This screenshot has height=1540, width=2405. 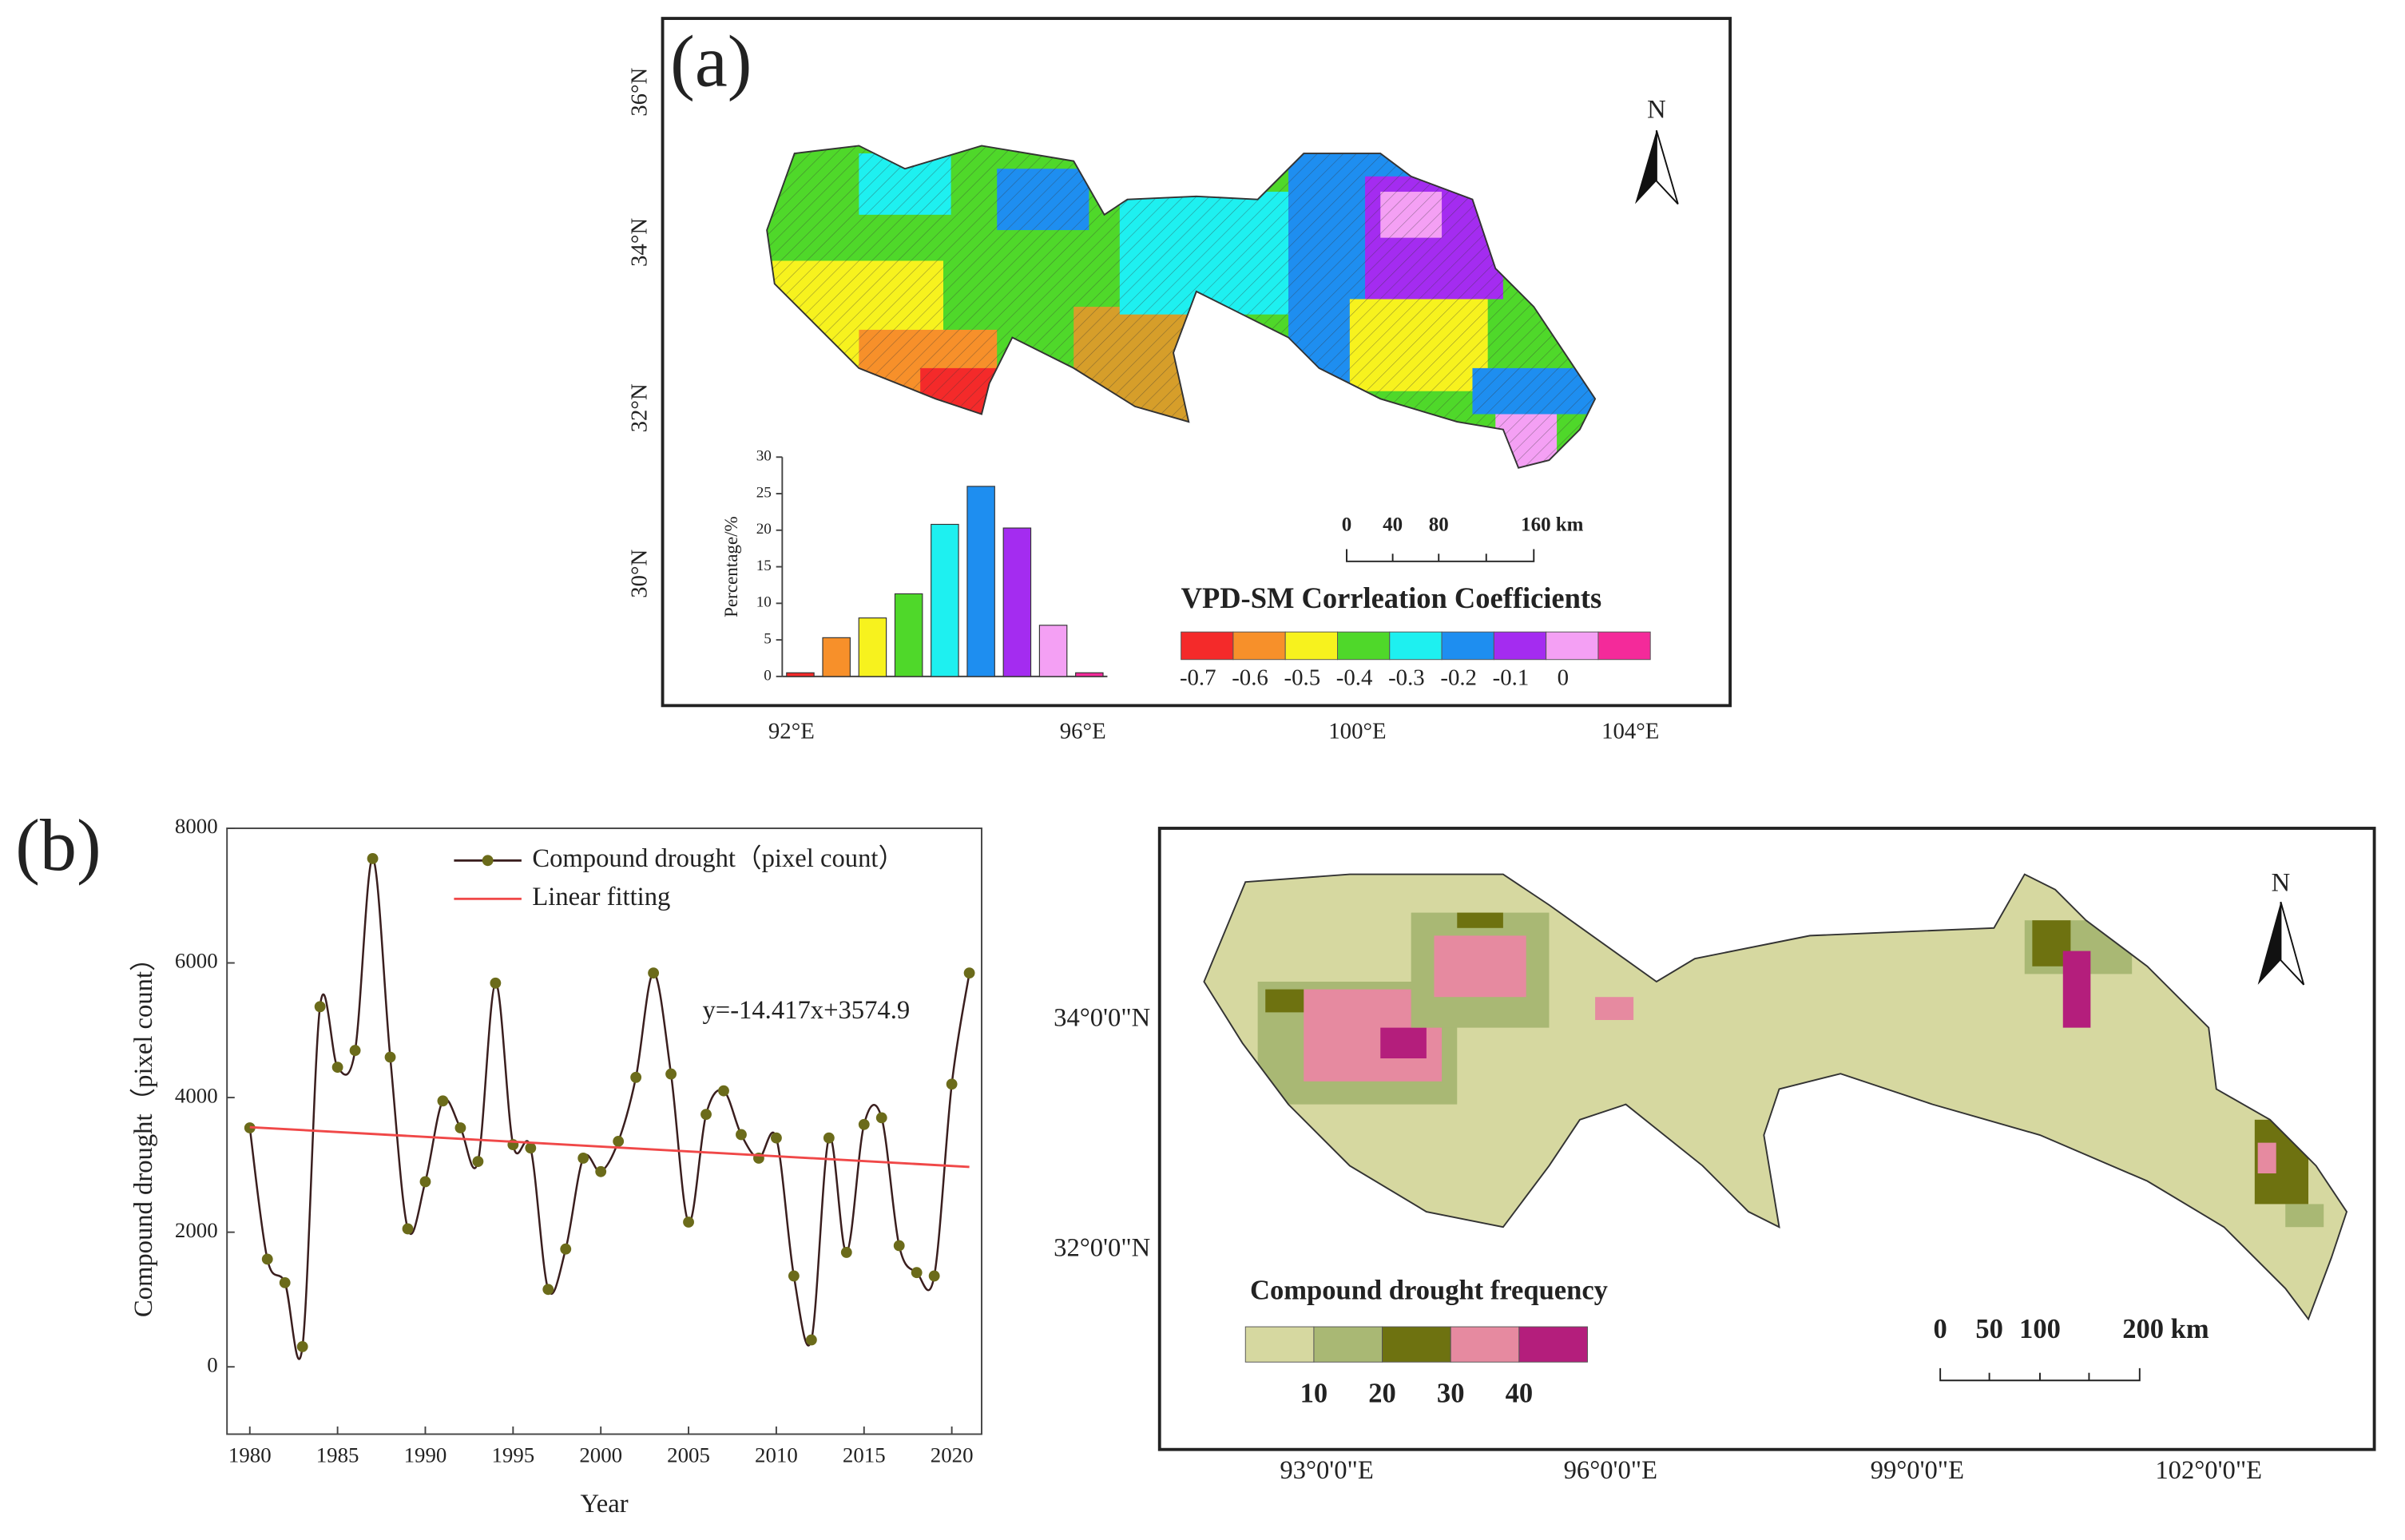 I want to click on legend-marker, so click(x=488, y=861).